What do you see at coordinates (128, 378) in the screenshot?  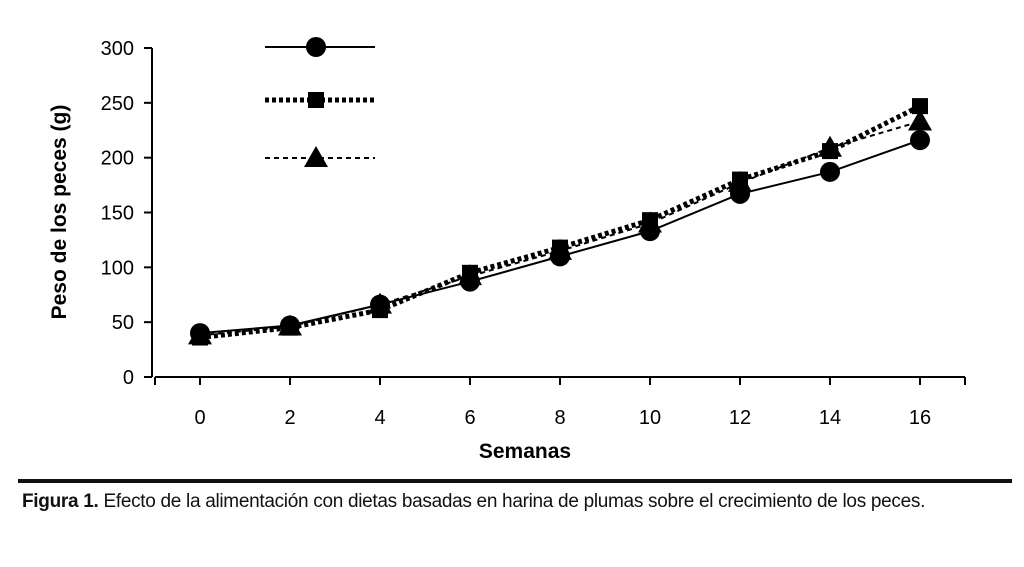 I see `y-tick-label: 0` at bounding box center [128, 378].